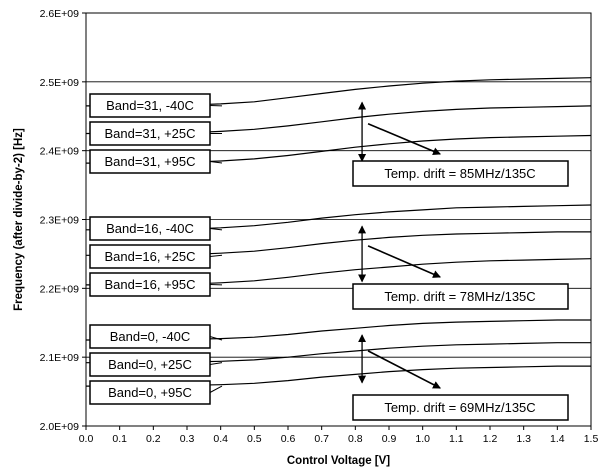 This screenshot has width=608, height=471. Describe the element at coordinates (60, 289) in the screenshot. I see `y-tick-label: 2.2E+09` at that location.